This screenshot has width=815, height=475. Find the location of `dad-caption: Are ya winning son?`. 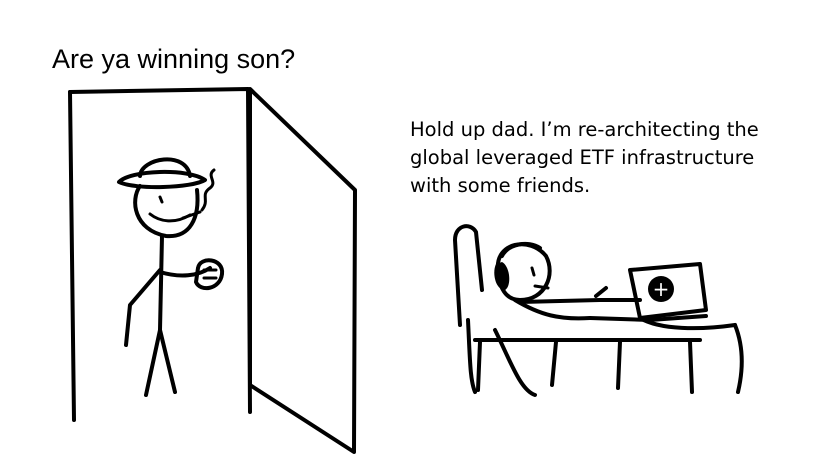

dad-caption: Are ya winning son? is located at coordinates (174, 59).